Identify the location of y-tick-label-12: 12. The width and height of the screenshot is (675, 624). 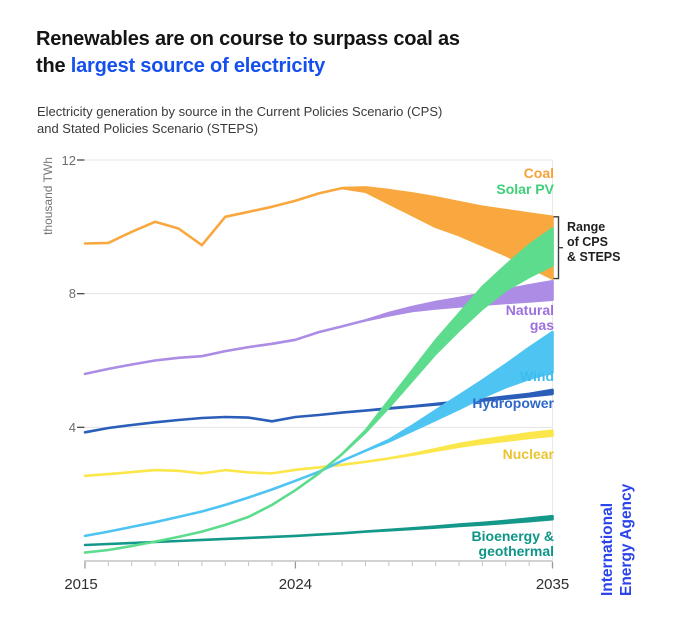
(68, 160).